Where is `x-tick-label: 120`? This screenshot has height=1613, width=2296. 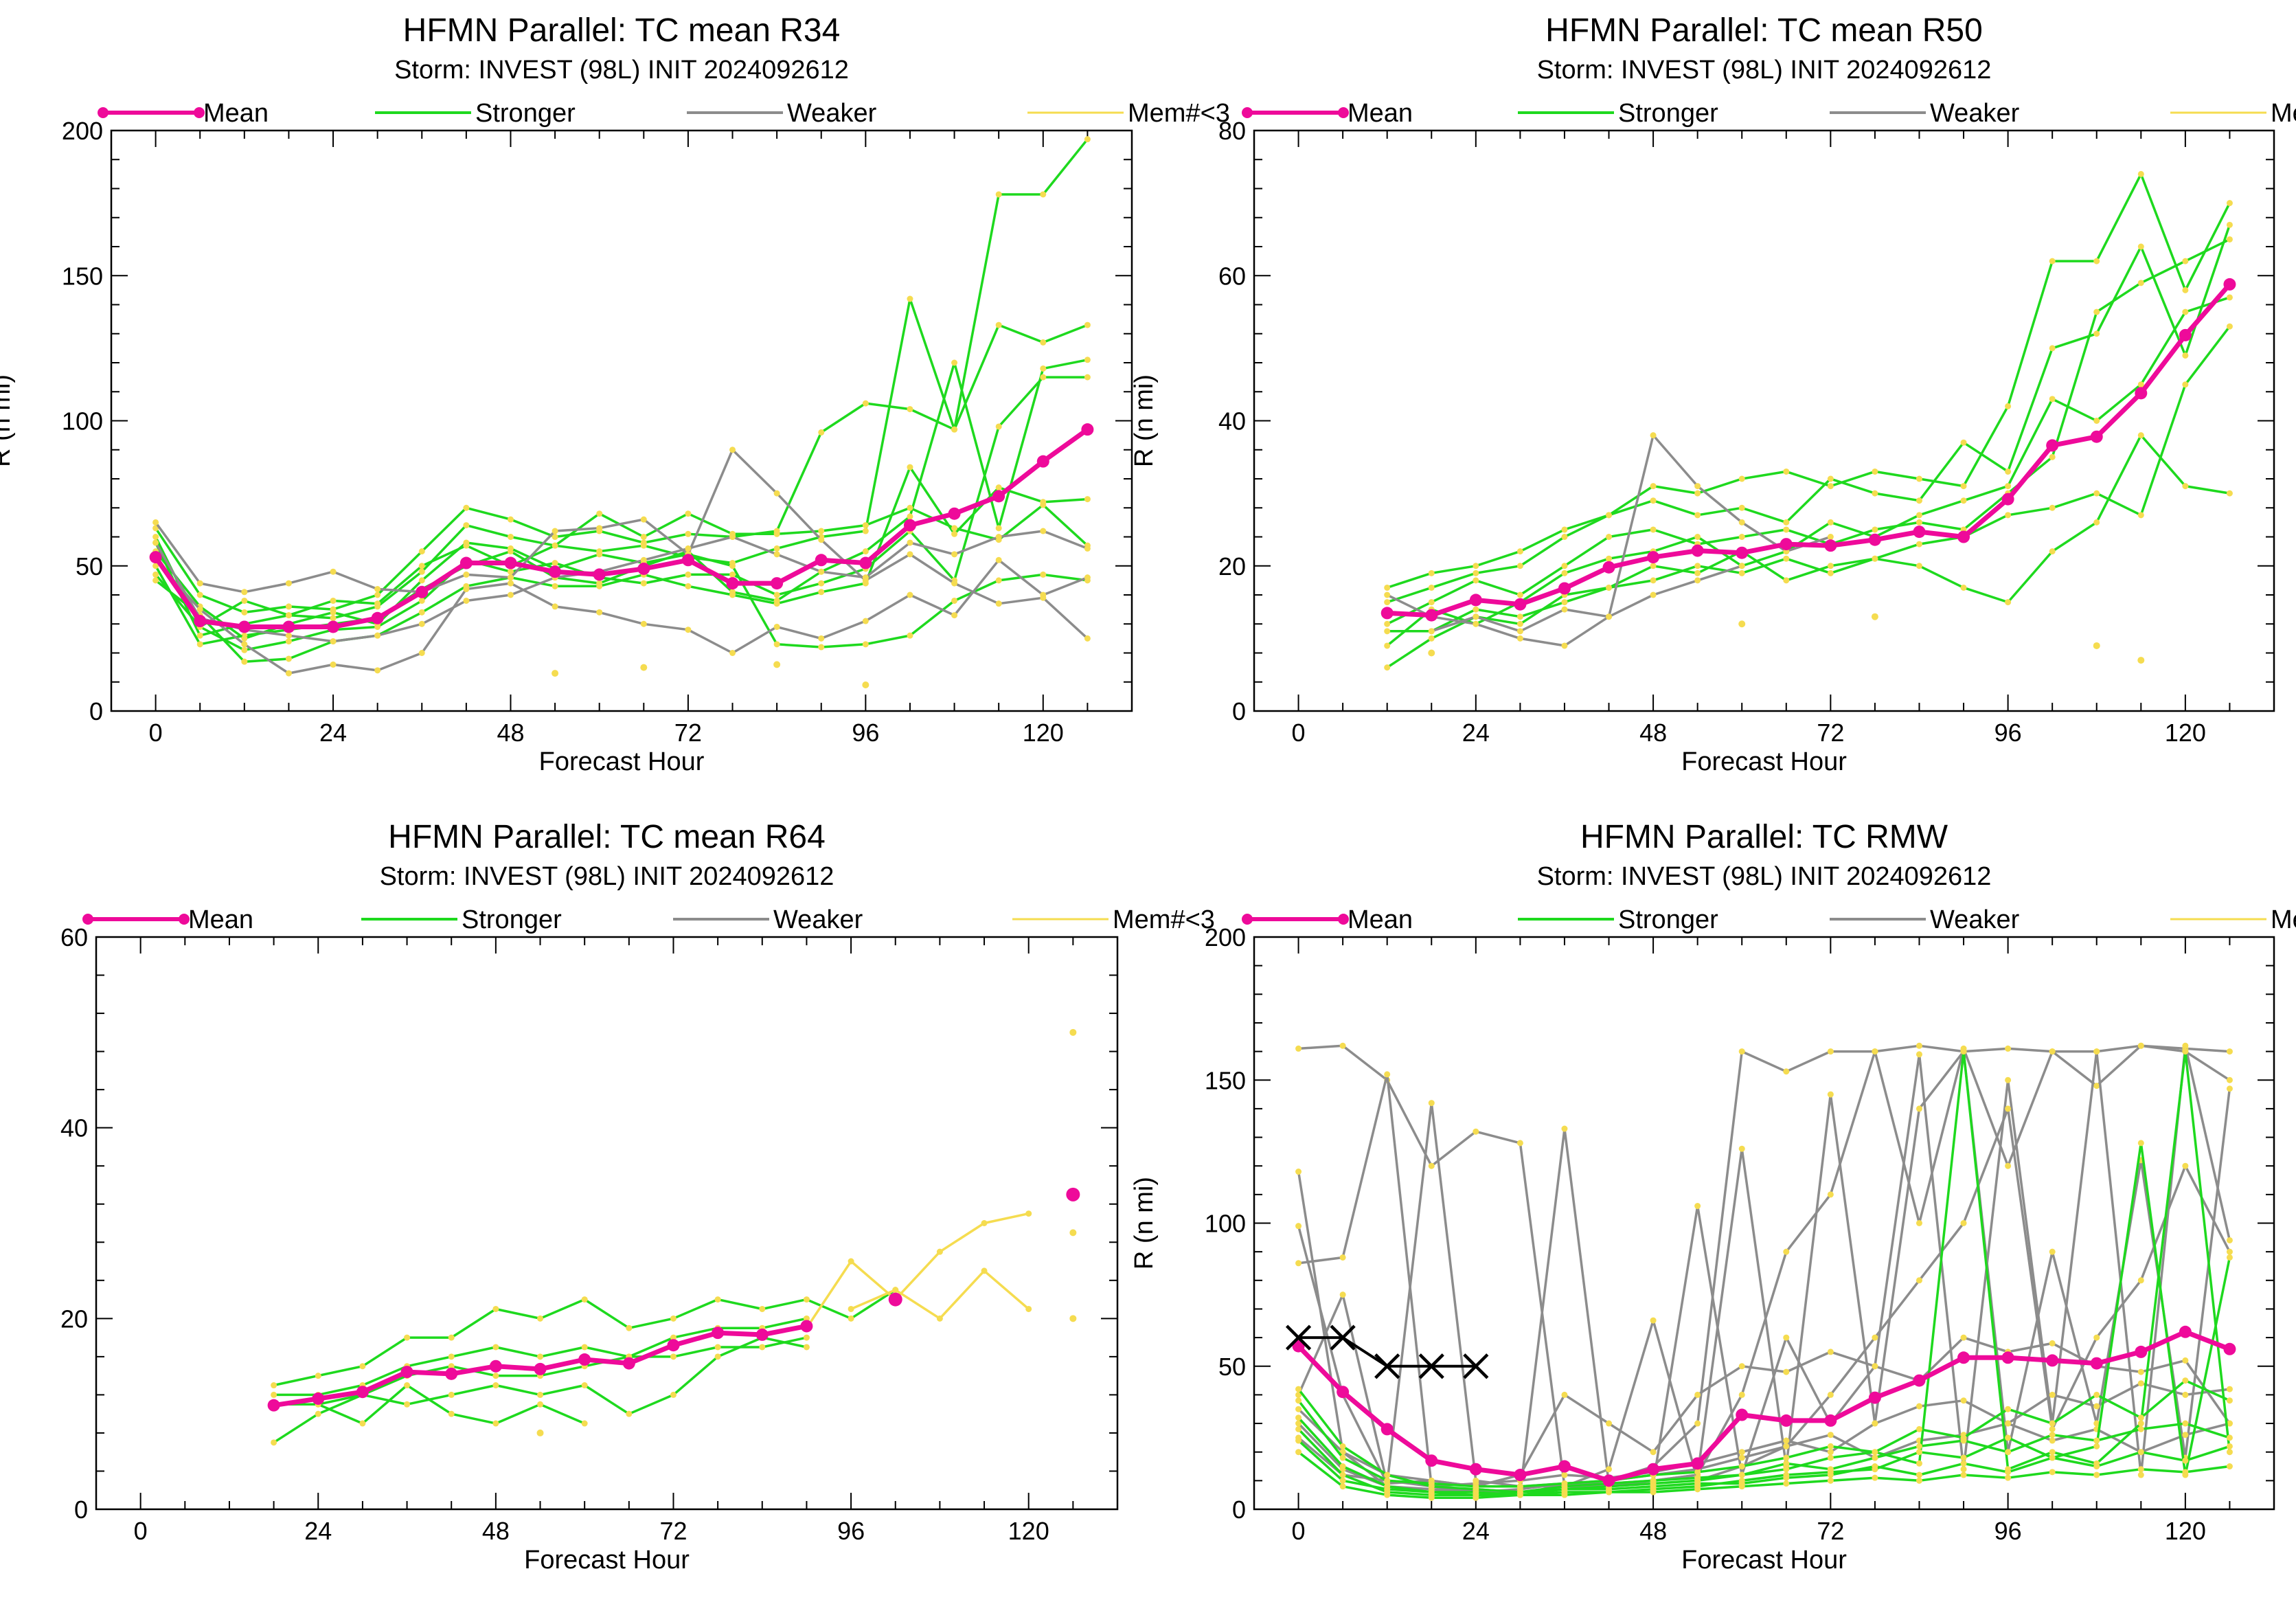 x-tick-label: 120 is located at coordinates (2185, 733).